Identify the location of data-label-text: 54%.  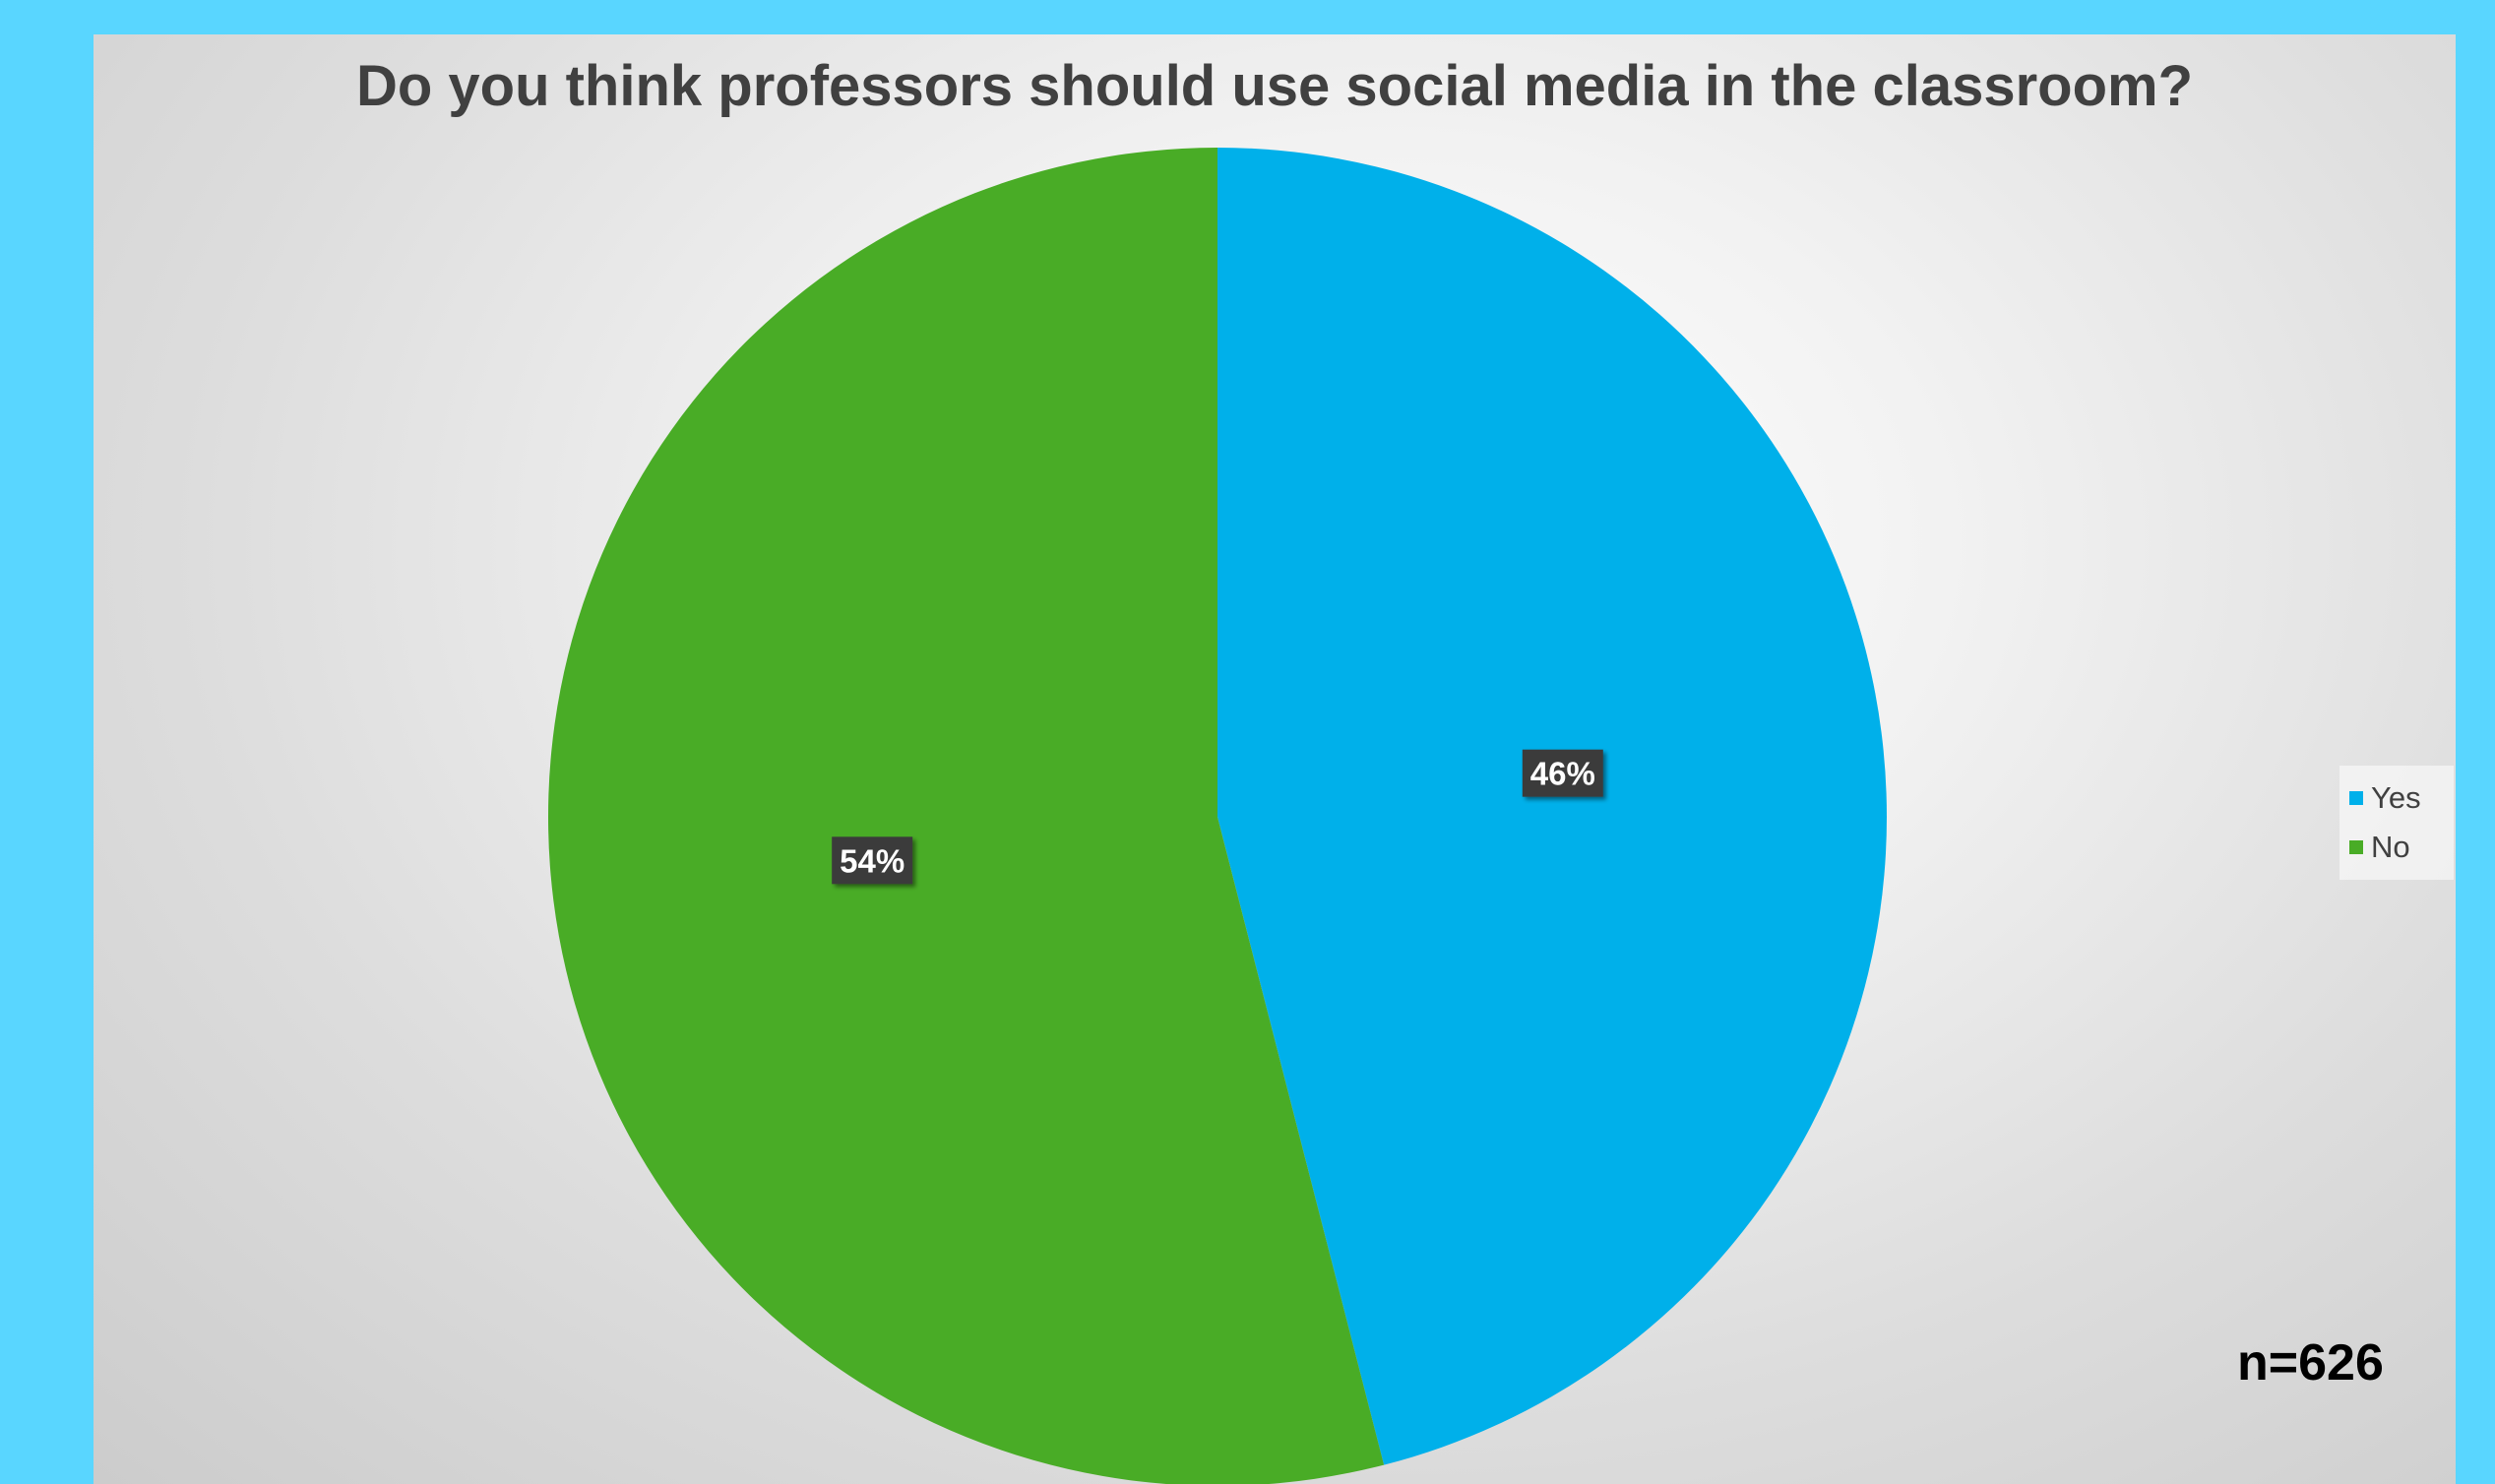
(872, 860).